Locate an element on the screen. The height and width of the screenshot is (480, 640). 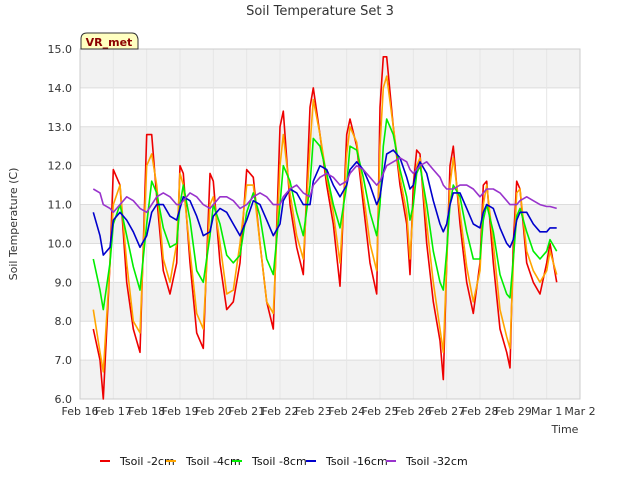
station-badge: VR_met is located at coordinates (109, 41).